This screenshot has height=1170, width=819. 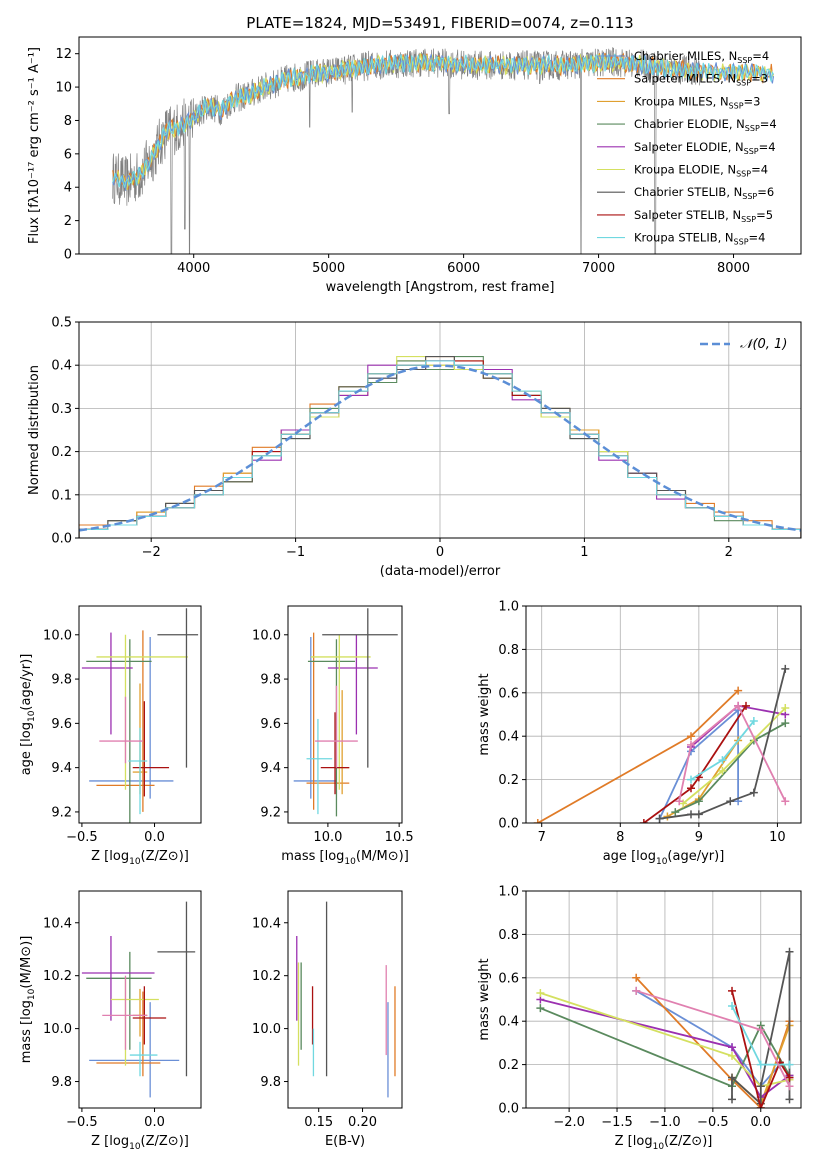 What do you see at coordinates (508, 780) in the screenshot?
I see `y-tick-label: 0.2` at bounding box center [508, 780].